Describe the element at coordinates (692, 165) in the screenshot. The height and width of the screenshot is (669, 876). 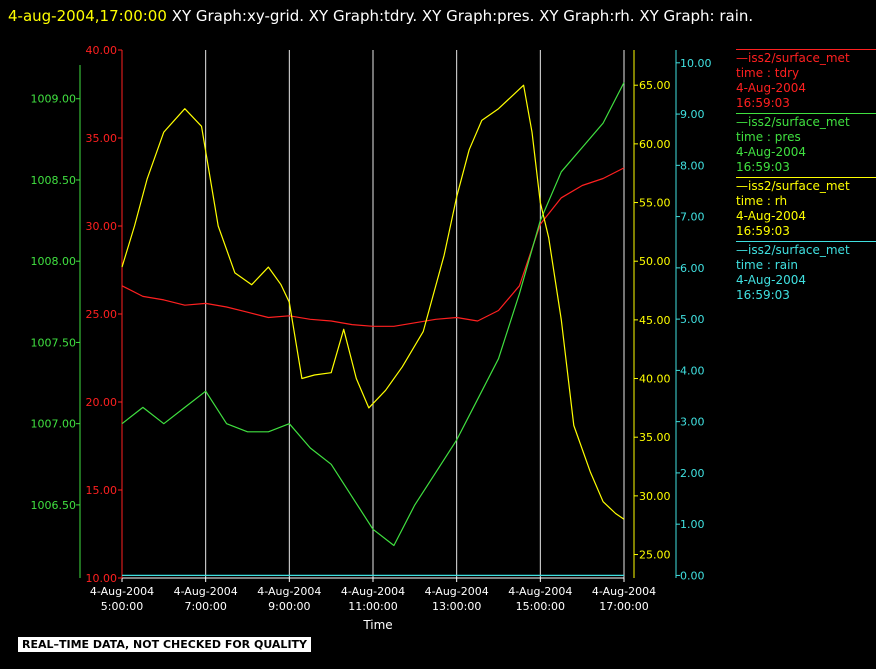
I see `rain-tick-label: 8.00` at that location.